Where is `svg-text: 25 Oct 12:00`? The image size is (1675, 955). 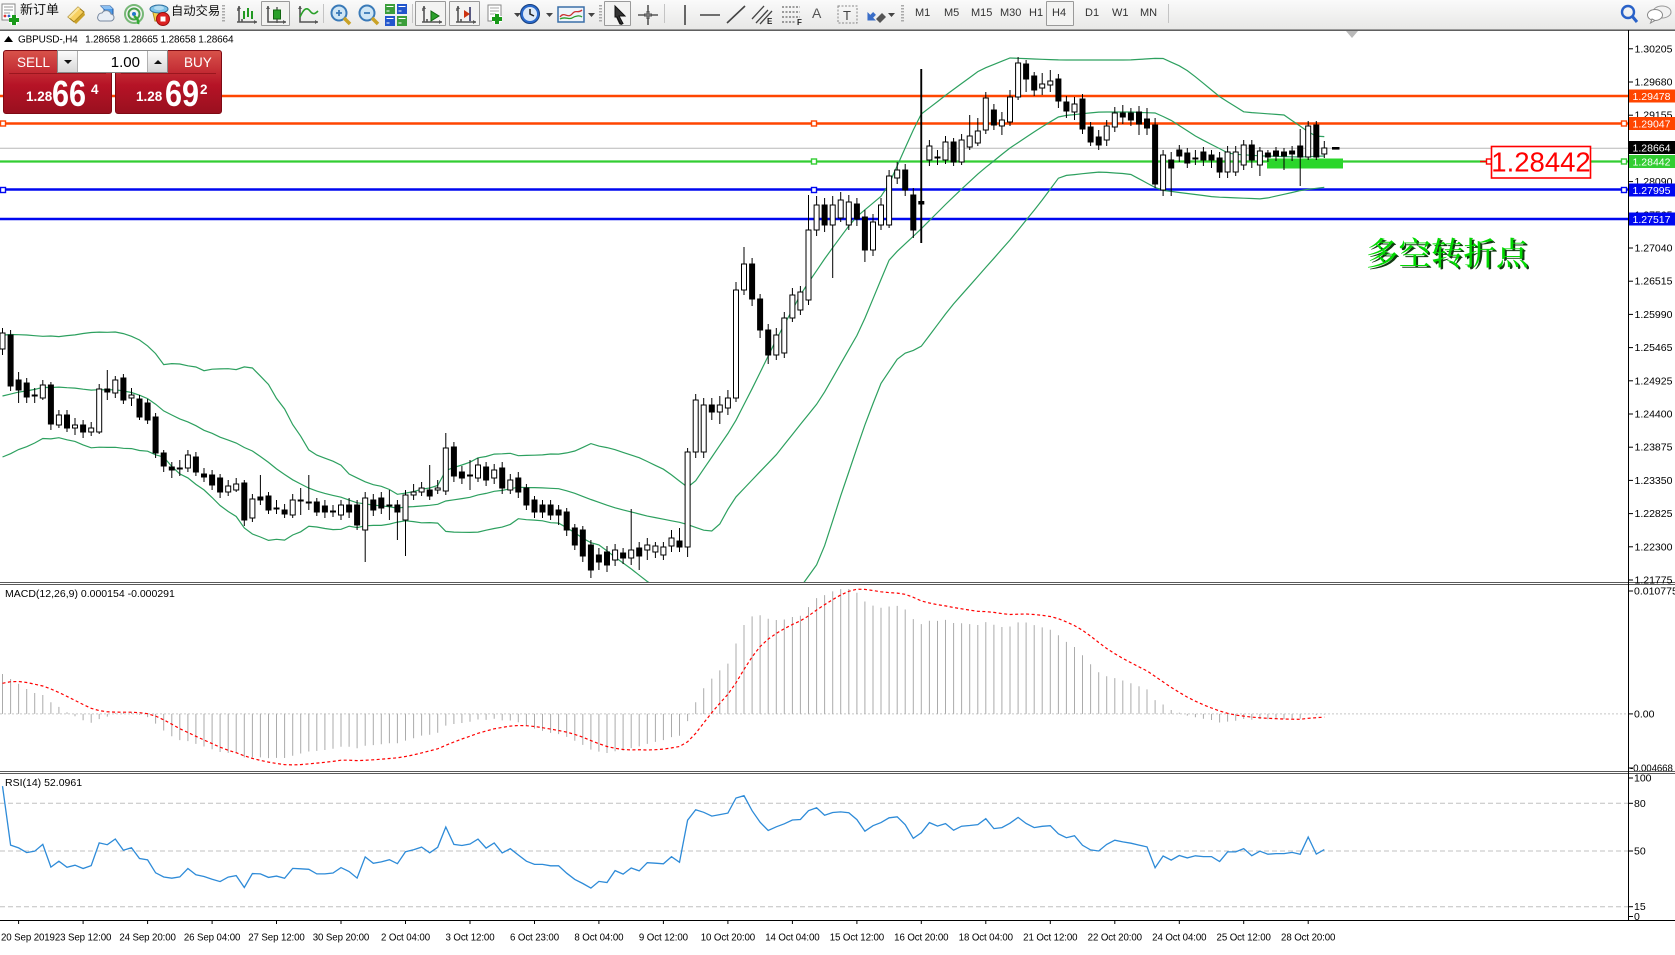
svg-text: 25 Oct 12:00 is located at coordinates (1244, 938).